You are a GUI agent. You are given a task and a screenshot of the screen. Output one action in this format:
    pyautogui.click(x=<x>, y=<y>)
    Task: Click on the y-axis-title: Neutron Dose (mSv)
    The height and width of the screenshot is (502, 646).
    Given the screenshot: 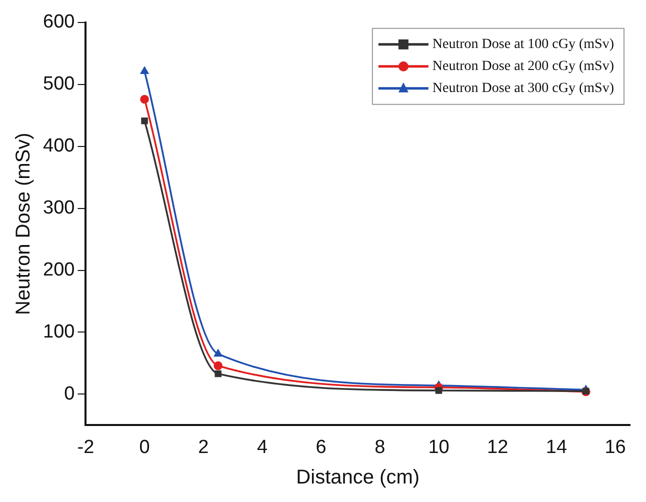 What is the action you would take?
    pyautogui.click(x=23, y=223)
    